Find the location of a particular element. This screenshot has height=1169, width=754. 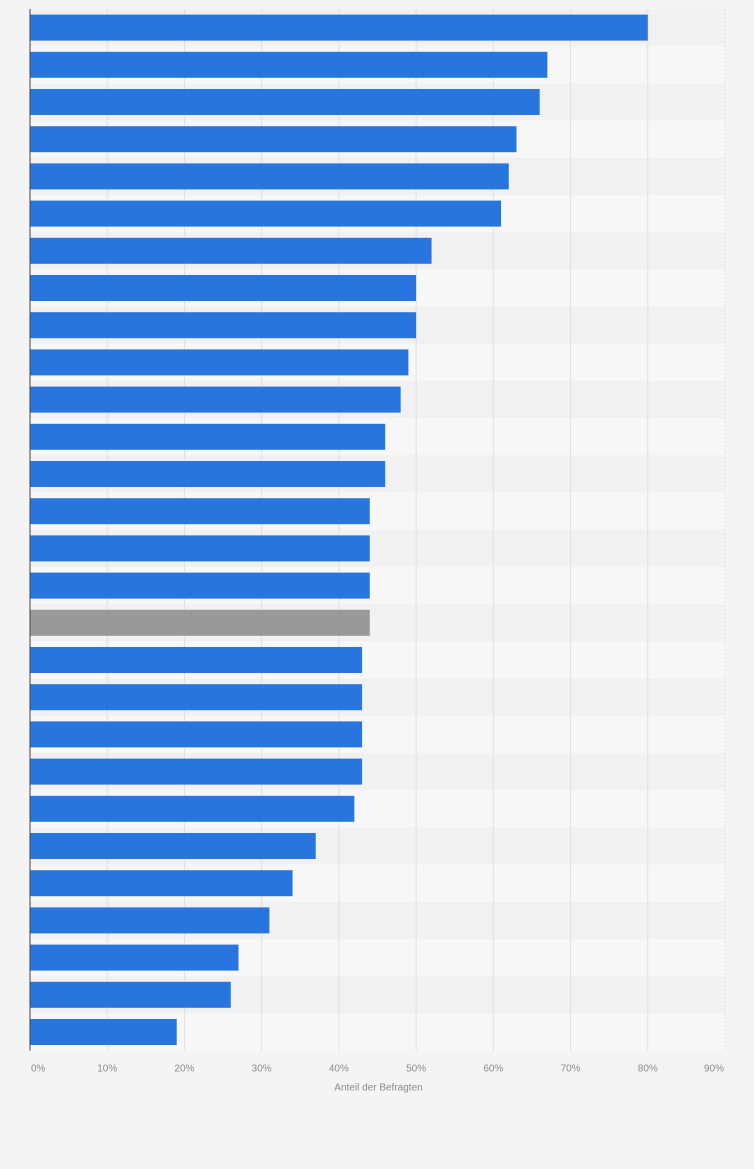

x-tick-label: 20% is located at coordinates (184, 1069).